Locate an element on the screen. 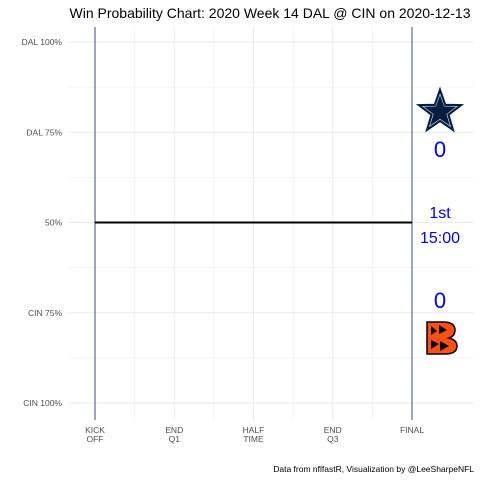  x-tick-labels: KICK OFF END Q1 HALF TIME END Q3 FINAL is located at coordinates (254, 434).